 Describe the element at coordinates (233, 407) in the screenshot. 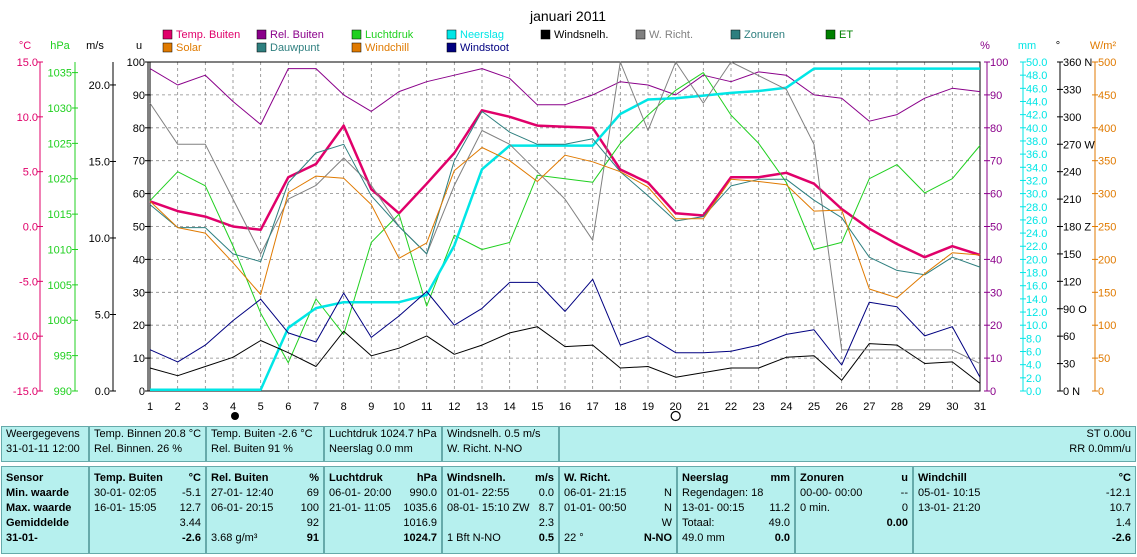

I see `x-tick-label: 4` at that location.